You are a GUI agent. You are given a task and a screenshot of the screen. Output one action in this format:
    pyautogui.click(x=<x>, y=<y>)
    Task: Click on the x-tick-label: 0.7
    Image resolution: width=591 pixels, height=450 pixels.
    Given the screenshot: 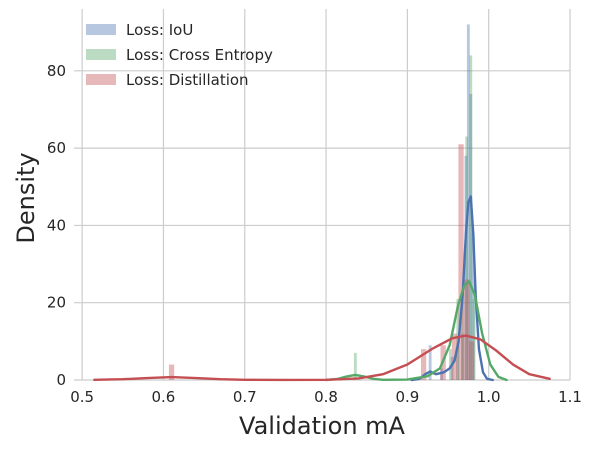 What is the action you would take?
    pyautogui.click(x=245, y=397)
    